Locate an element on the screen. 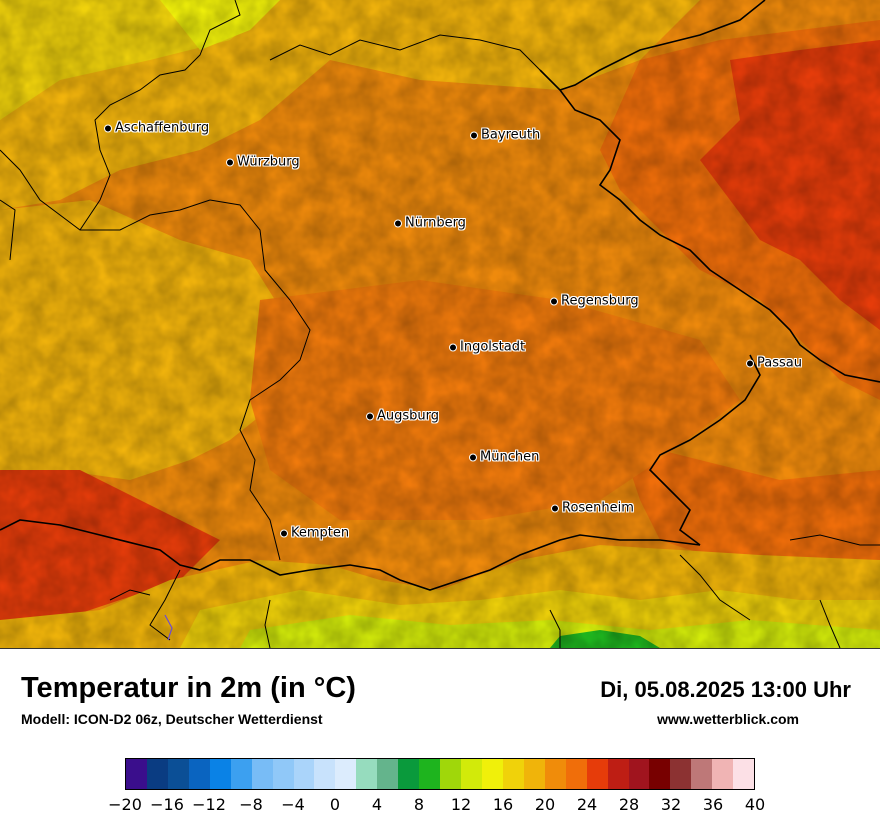 The image size is (880, 830). color-scale-legend is located at coordinates (440, 774).